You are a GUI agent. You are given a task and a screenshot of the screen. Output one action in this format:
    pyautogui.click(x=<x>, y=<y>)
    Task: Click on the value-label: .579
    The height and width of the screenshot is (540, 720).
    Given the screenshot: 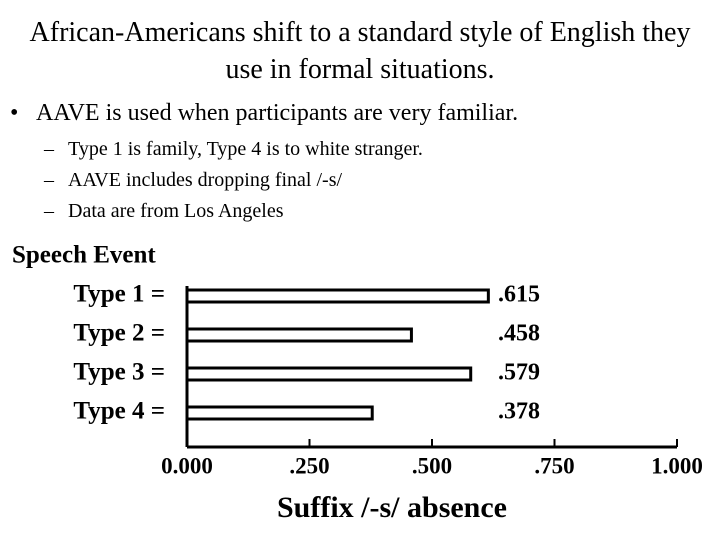 What is the action you would take?
    pyautogui.click(x=519, y=373)
    